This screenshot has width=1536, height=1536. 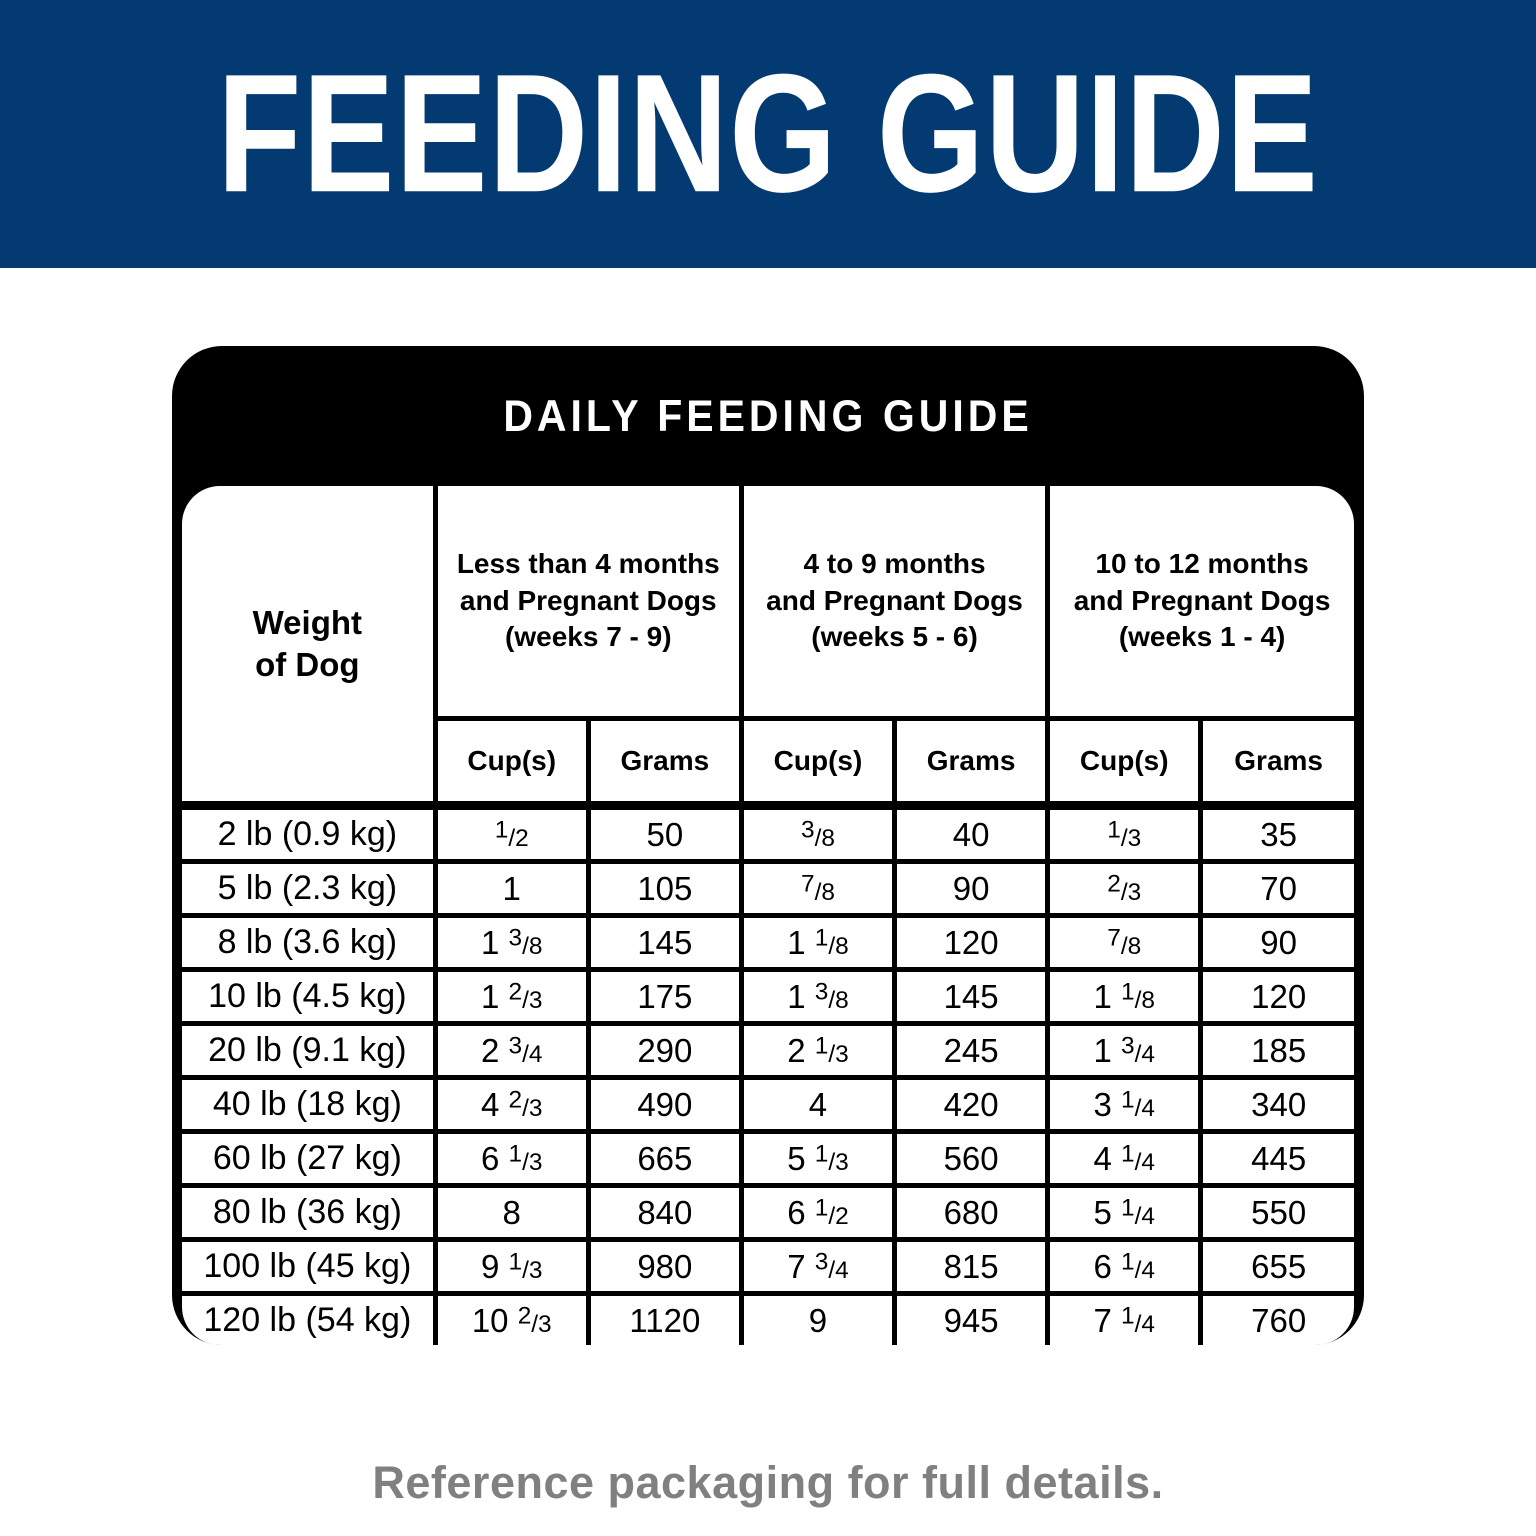 What do you see at coordinates (310, 1318) in the screenshot?
I see `weight-cell: 120 lb (54 kg)` at bounding box center [310, 1318].